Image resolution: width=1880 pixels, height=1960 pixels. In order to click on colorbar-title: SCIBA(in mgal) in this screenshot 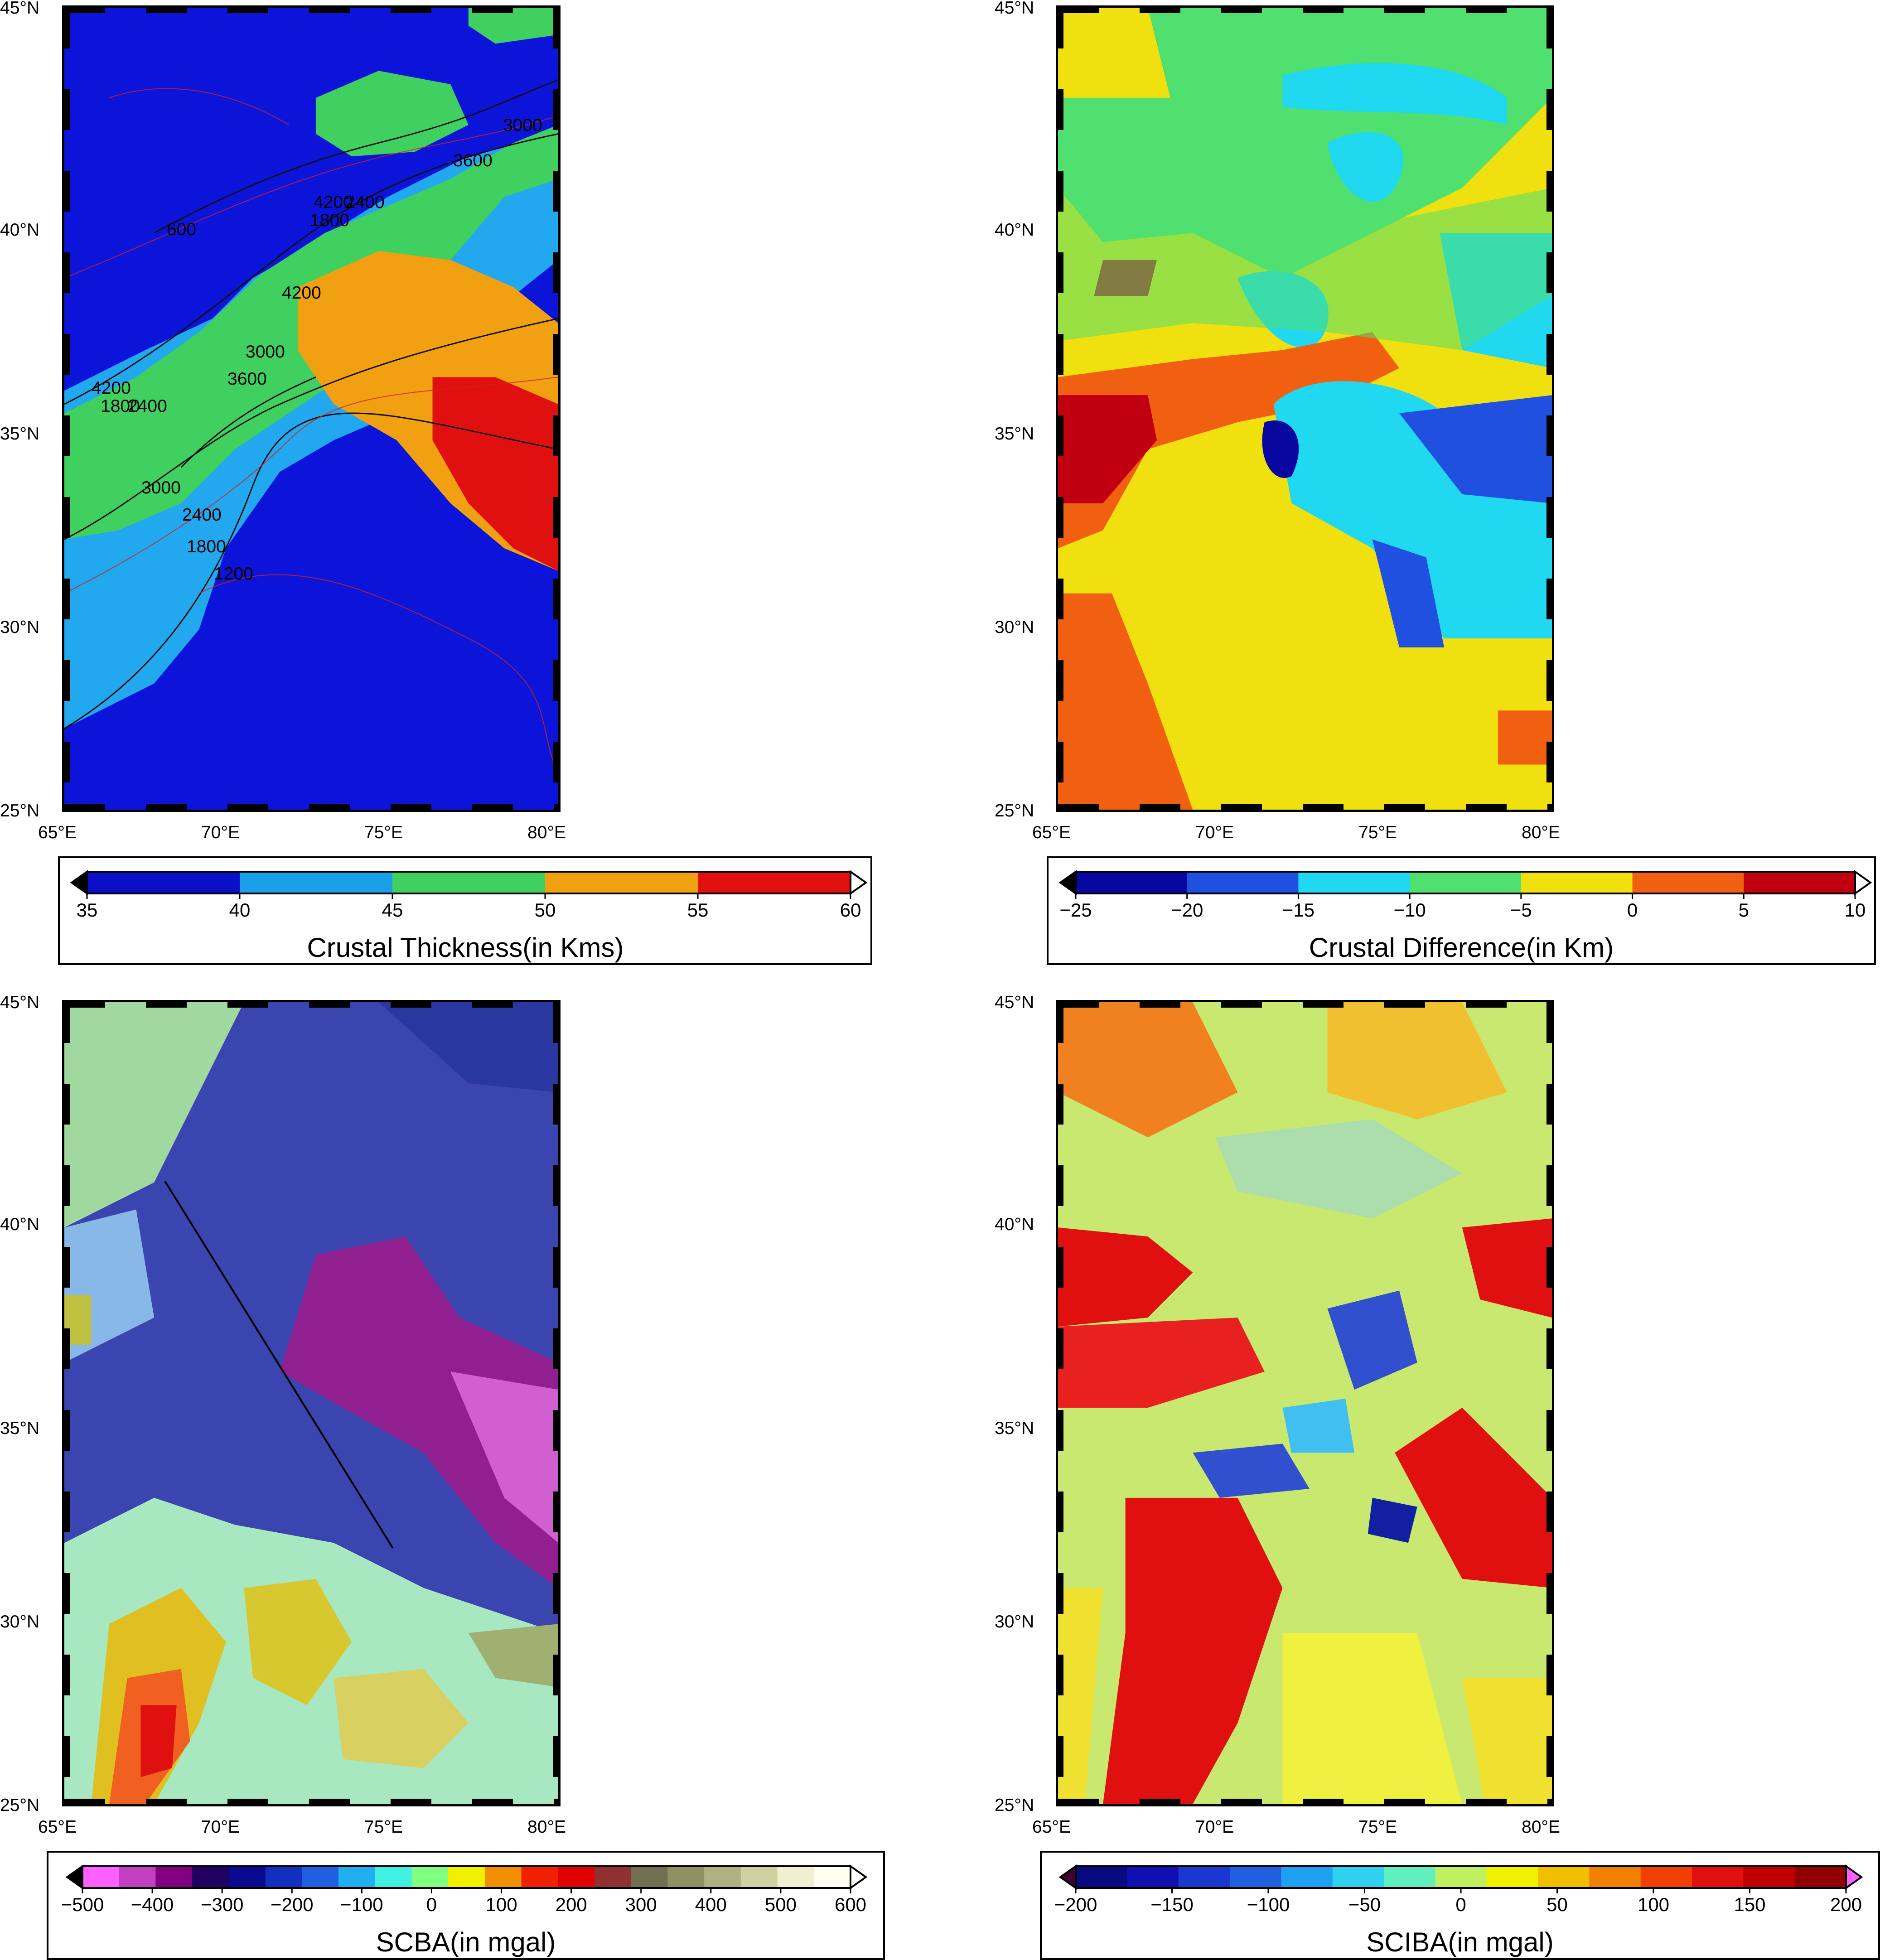, I will do `click(1460, 1942)`.